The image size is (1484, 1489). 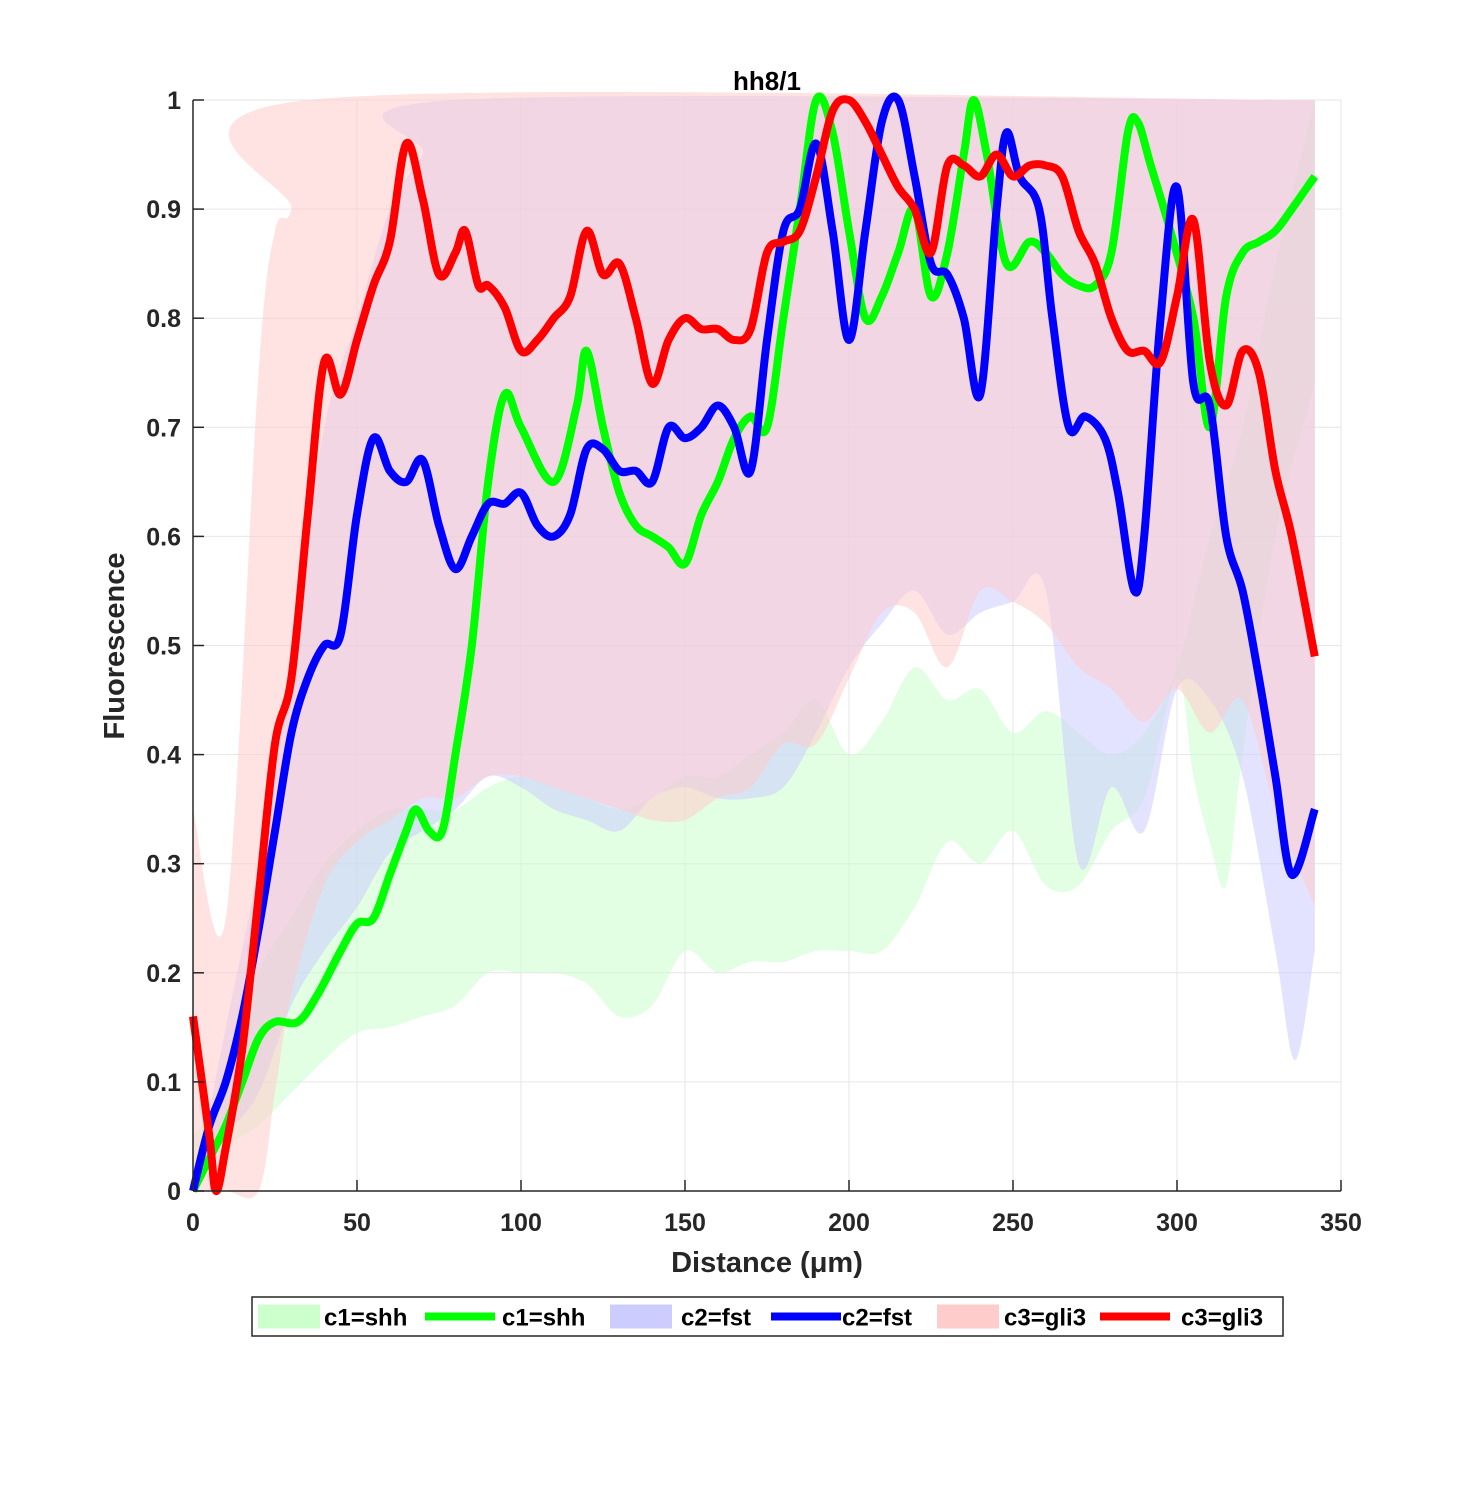 I want to click on y-tick-label: 0, so click(x=174, y=1192).